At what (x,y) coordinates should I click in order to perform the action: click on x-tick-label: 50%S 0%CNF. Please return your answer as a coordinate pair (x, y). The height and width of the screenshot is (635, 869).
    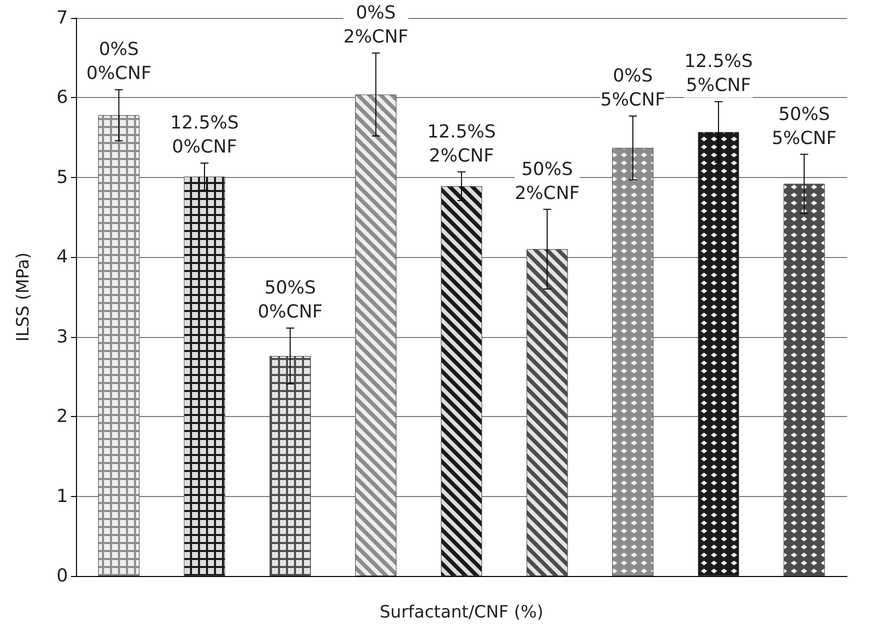
    Looking at the image, I should click on (290, 300).